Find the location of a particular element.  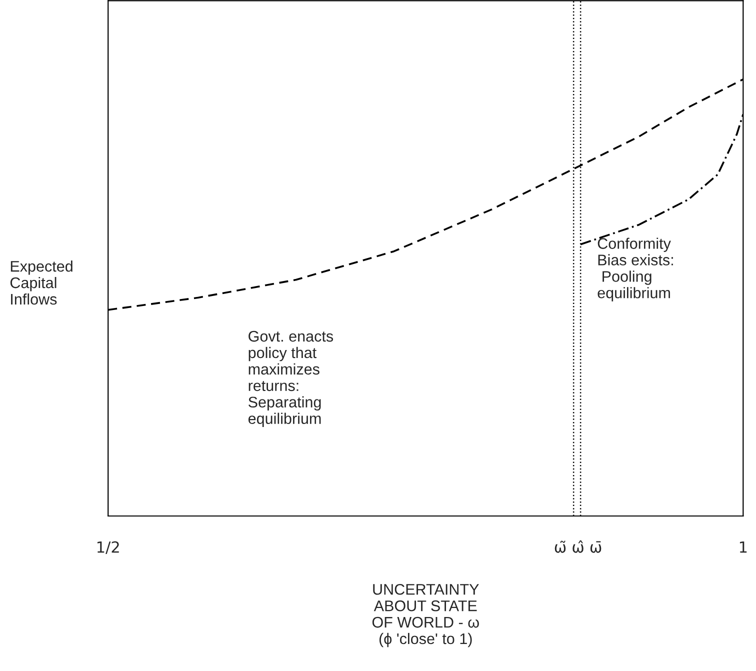

x-axis-title: UNCERTAINTY ABOUT STATE OF WORLD - ω (ϕ 'close' to 1) is located at coordinates (425, 616).